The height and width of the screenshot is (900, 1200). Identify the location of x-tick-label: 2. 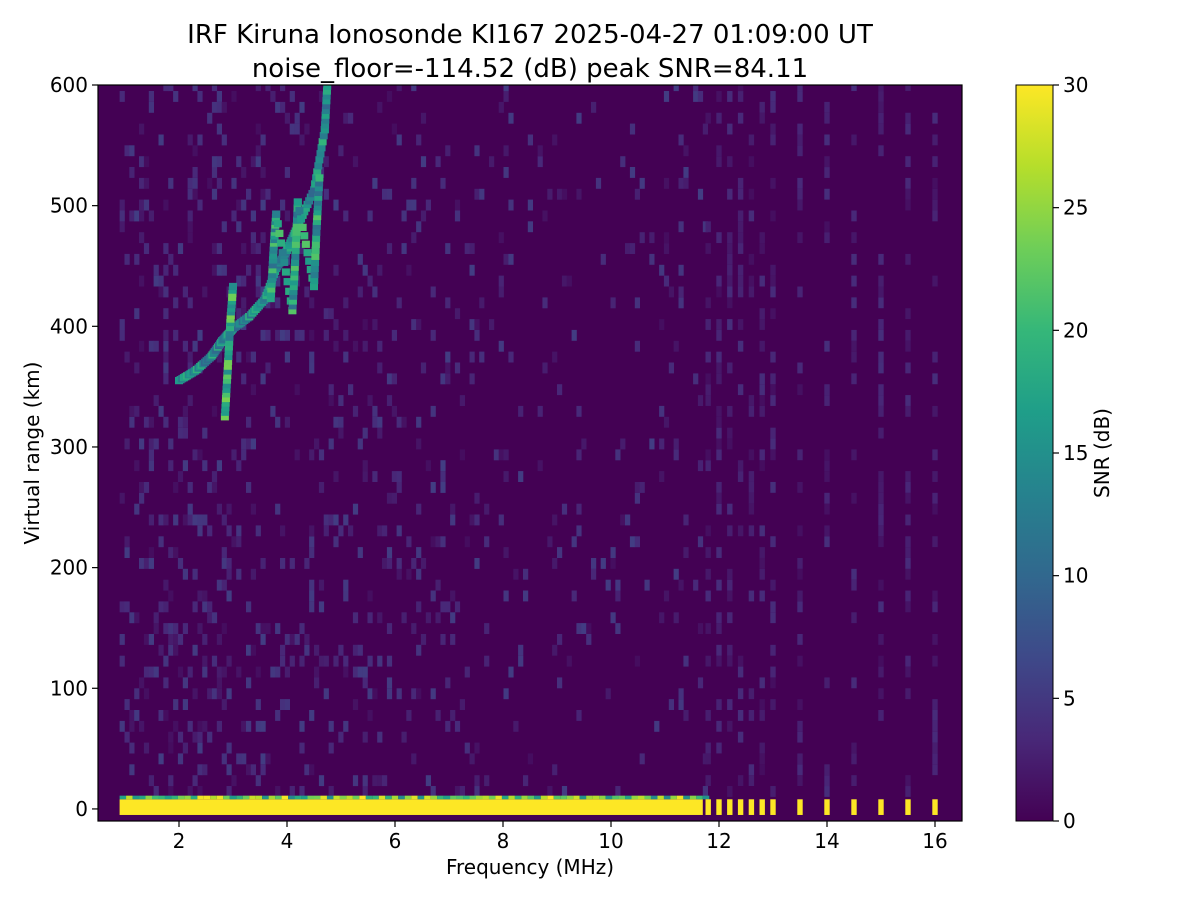
(179, 841).